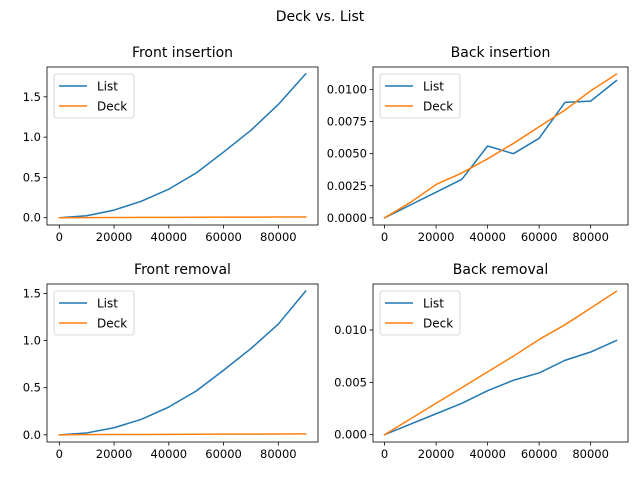 The image size is (640, 480). Describe the element at coordinates (350, 330) in the screenshot. I see `y-tick-label: 0.010` at that location.